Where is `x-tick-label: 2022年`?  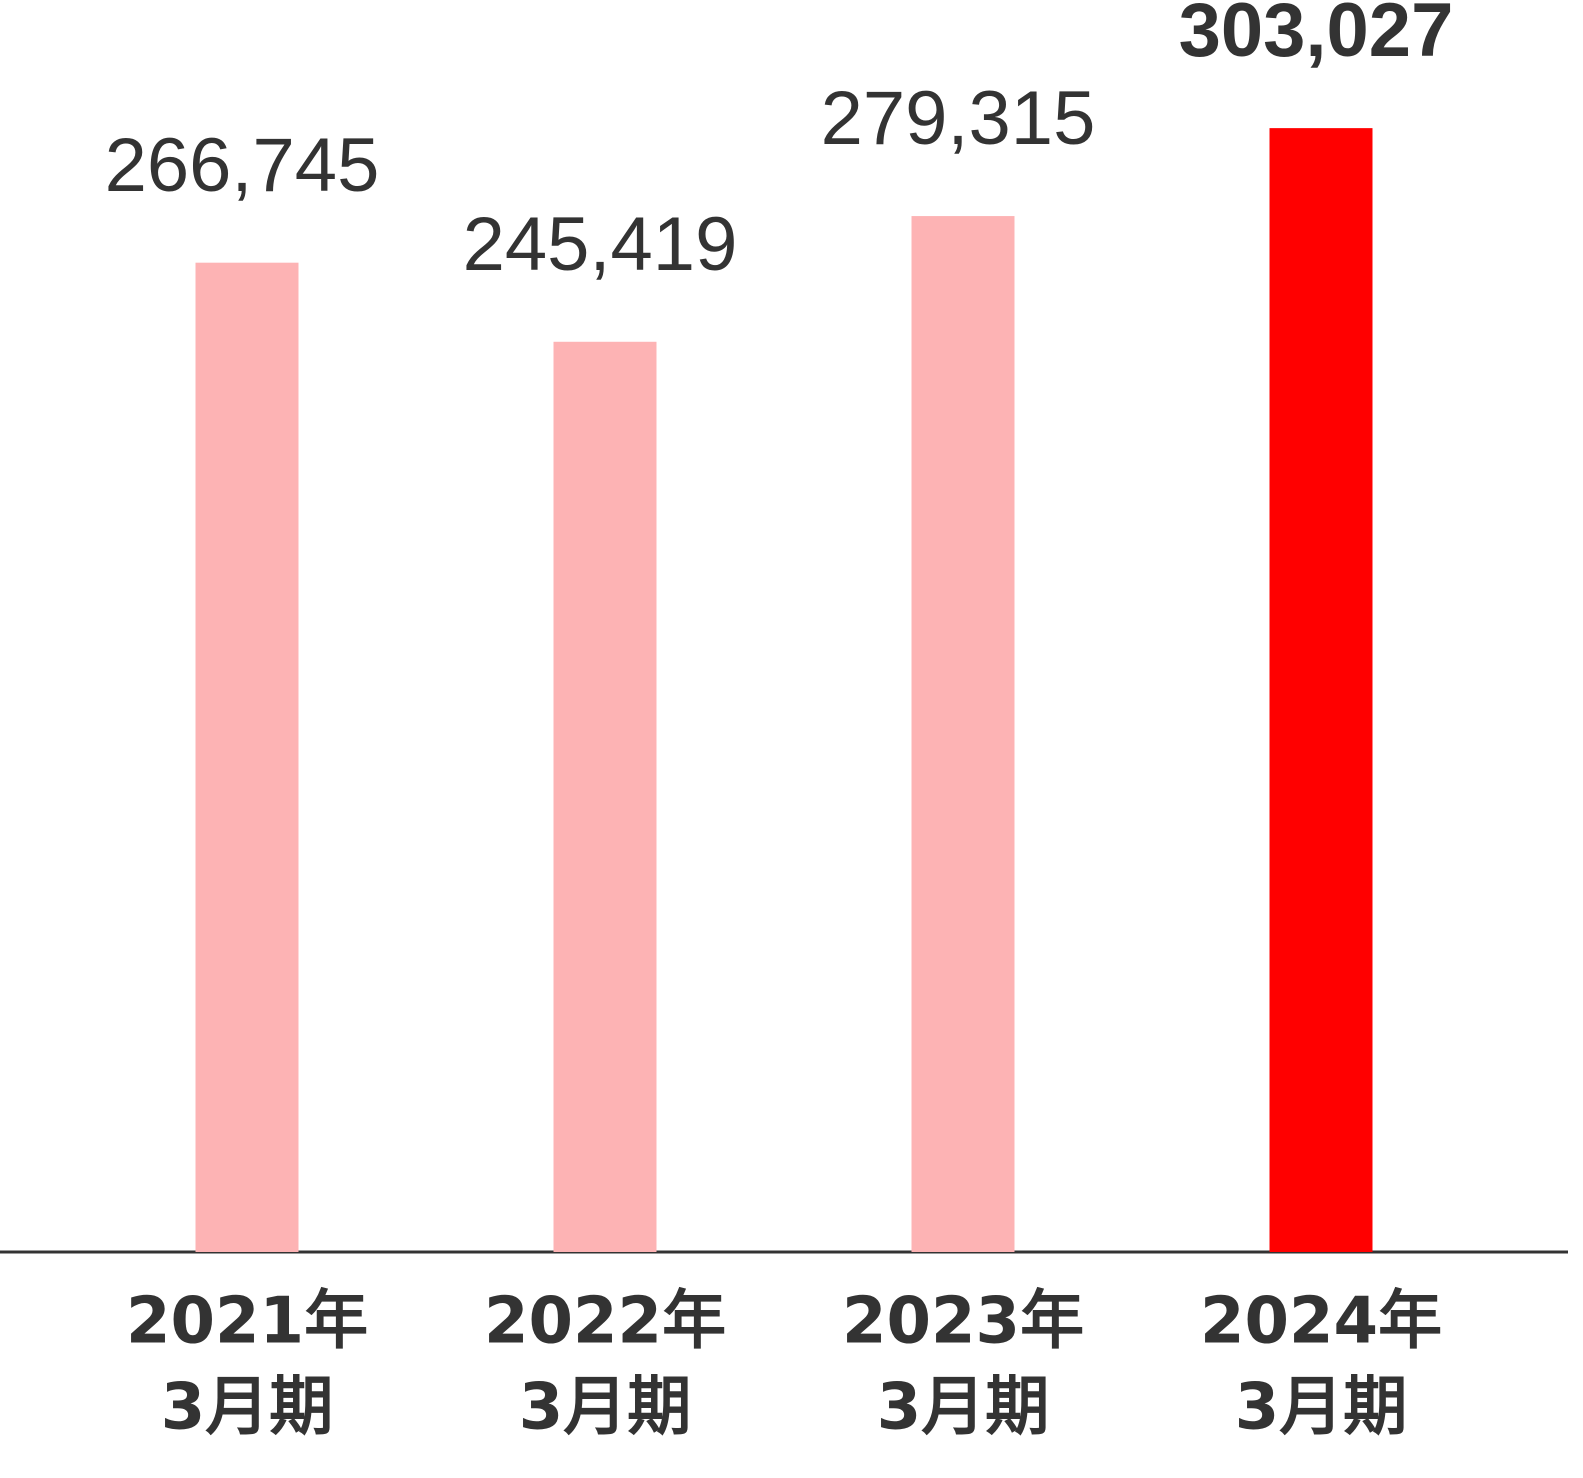
x-tick-label: 2022年 is located at coordinates (605, 1322).